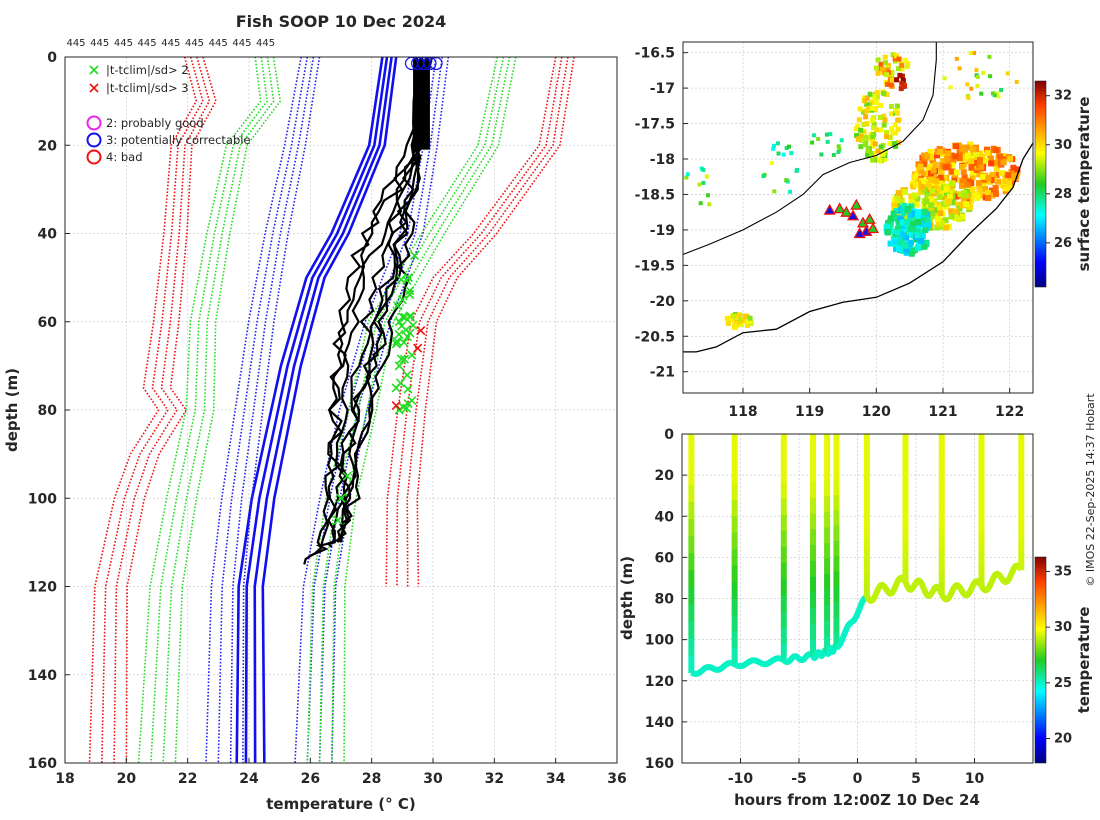  What do you see at coordinates (178, 140) in the screenshot?
I see `legend-label: 3: potentially correctable` at bounding box center [178, 140].